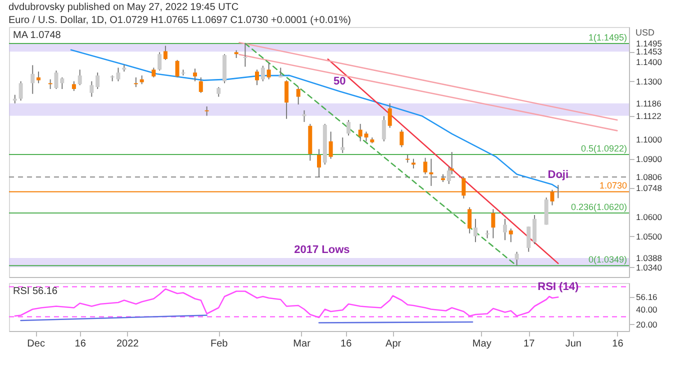  I want to click on ref-line-label: 0.5(1.0922), so click(603, 149).